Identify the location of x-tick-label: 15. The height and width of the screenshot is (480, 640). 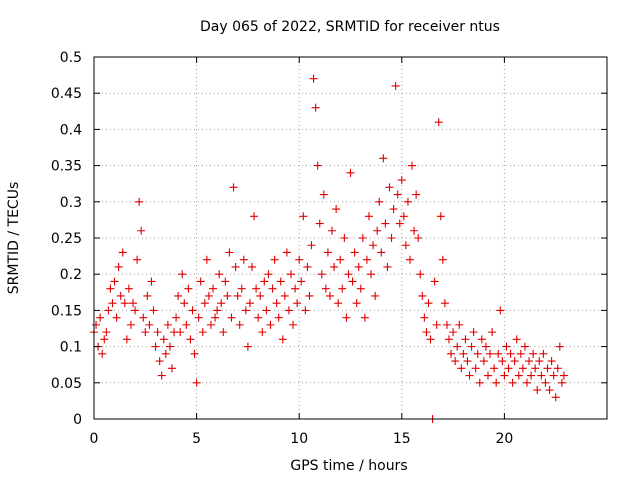
(402, 439).